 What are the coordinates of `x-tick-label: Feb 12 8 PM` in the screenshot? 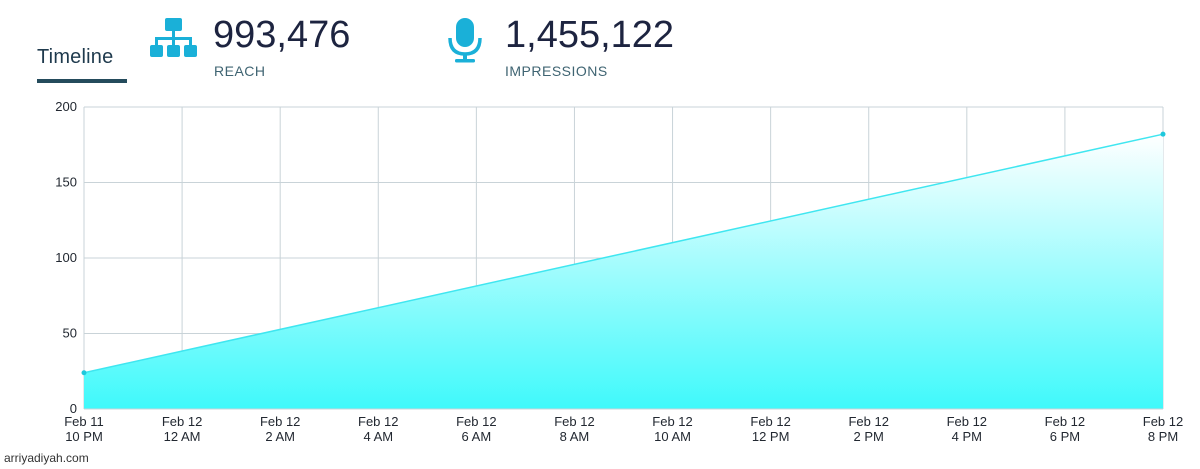 It's located at (1163, 429).